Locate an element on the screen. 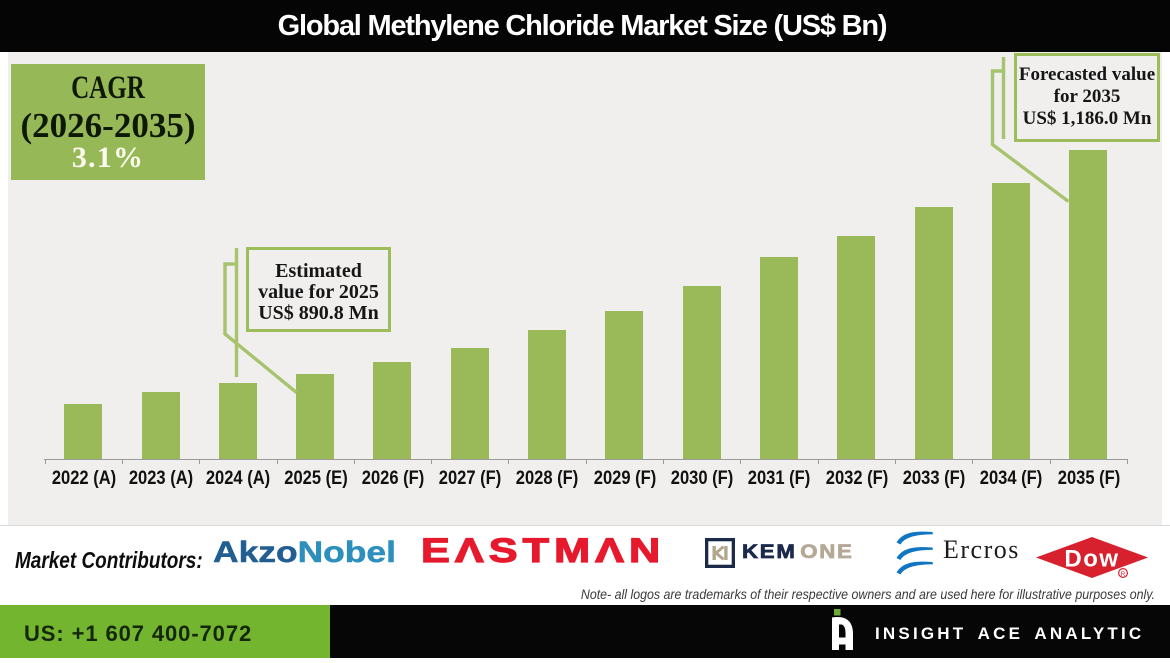  svg-text: R is located at coordinates (1123, 574).